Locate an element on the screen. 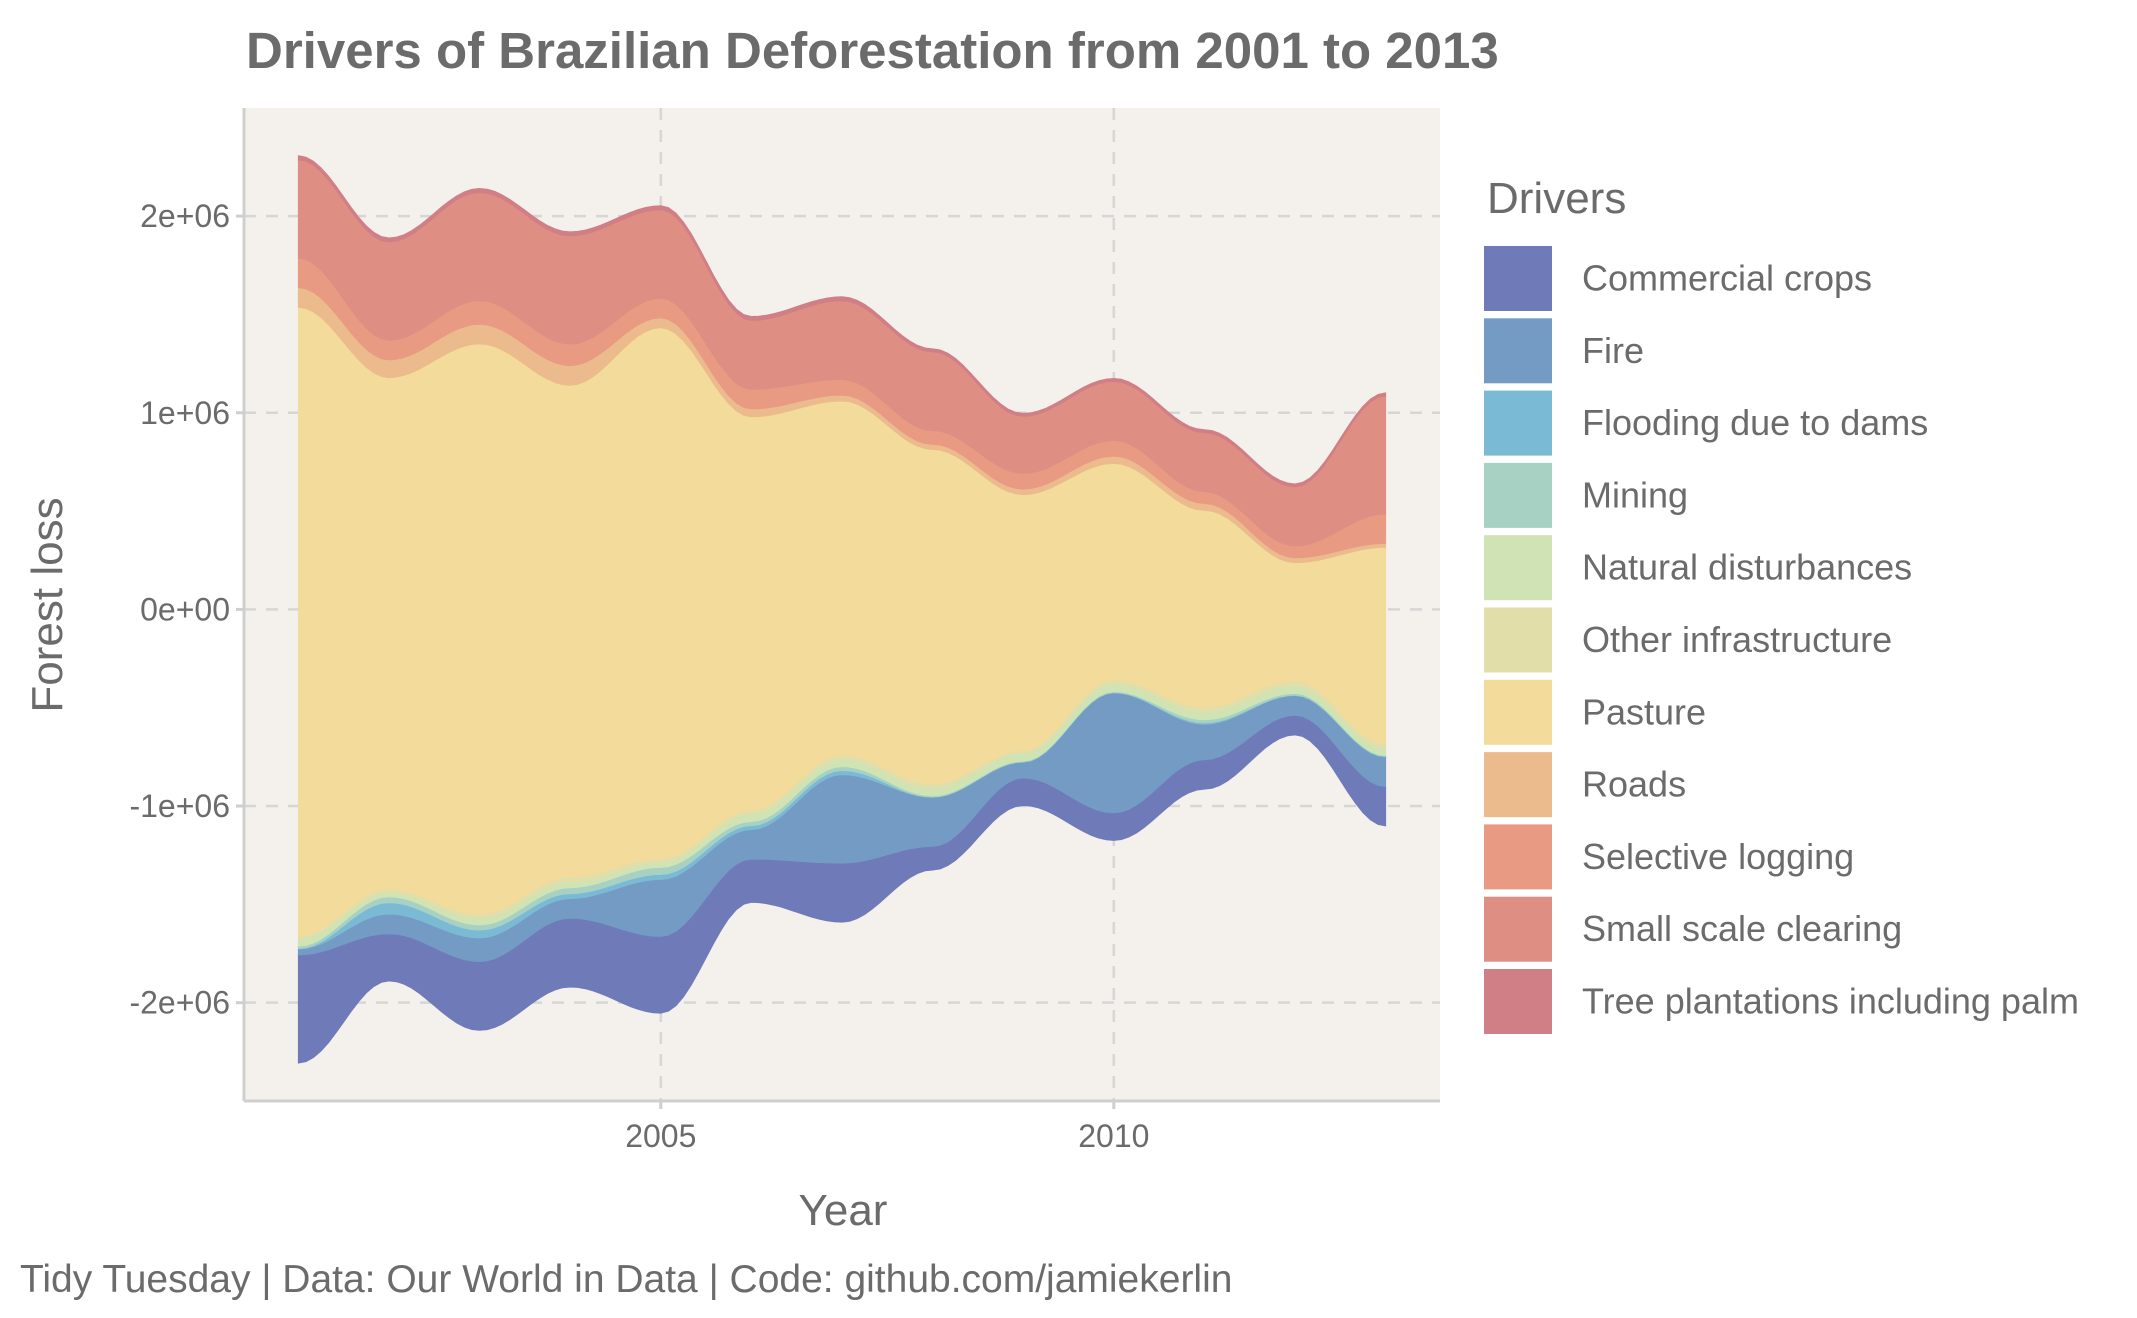 Image resolution: width=2137 pixels, height=1318 pixels. legend-label: Natural disturbances is located at coordinates (1747, 567).